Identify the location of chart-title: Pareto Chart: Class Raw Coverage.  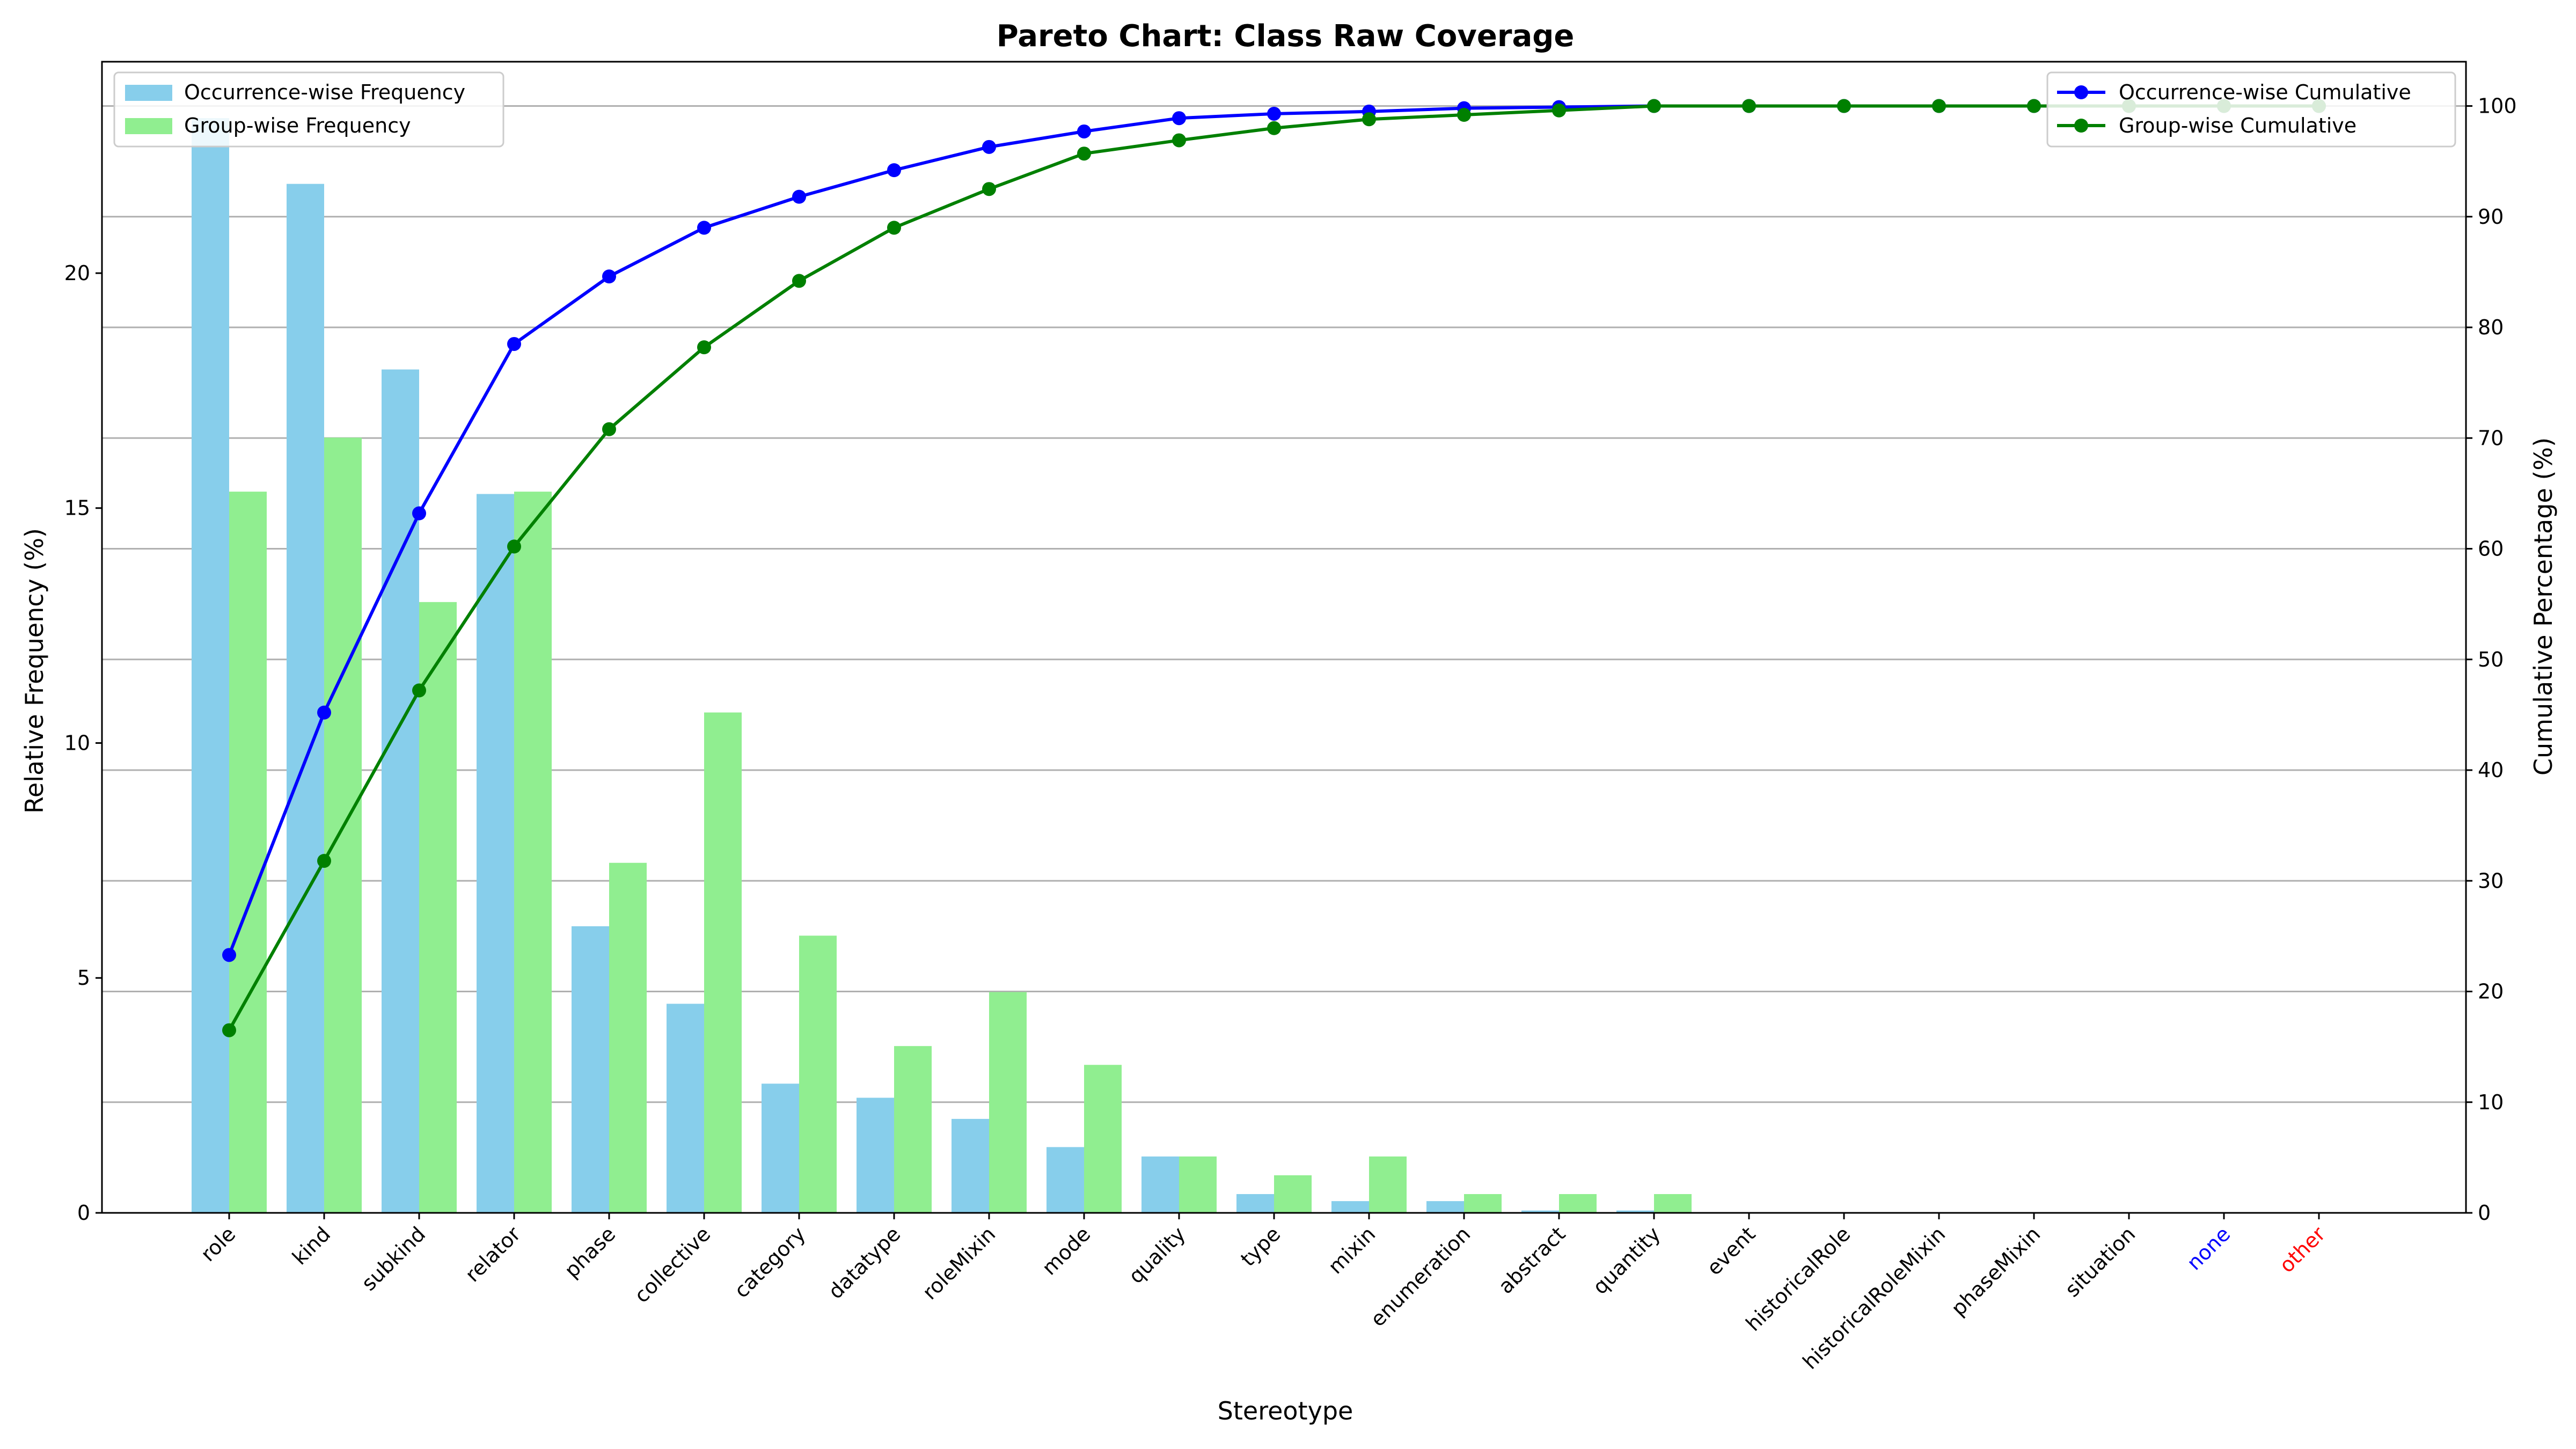
(1286, 36).